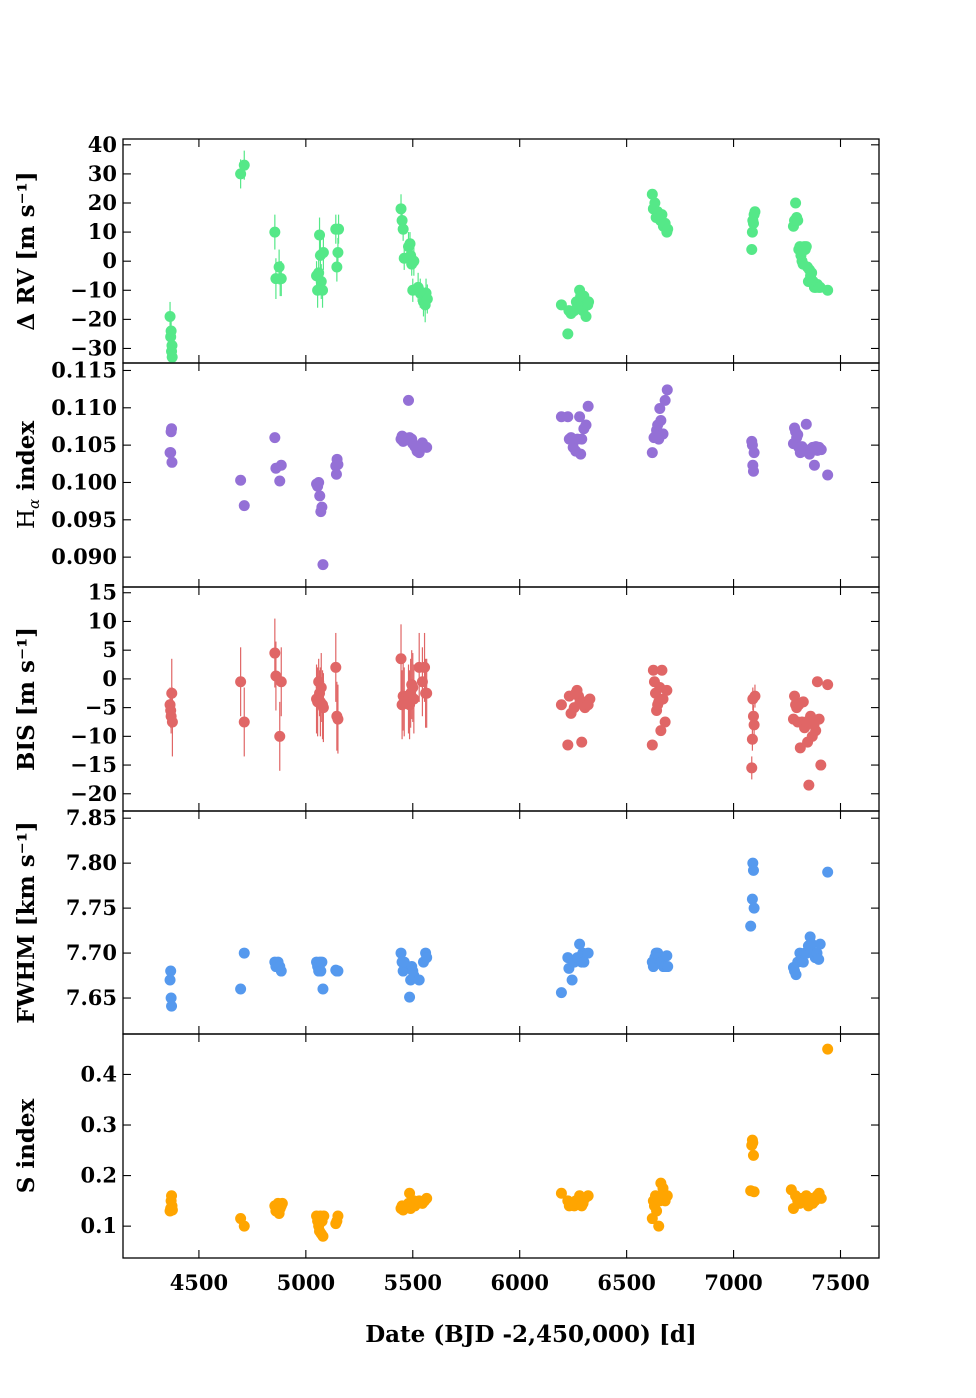 The image size is (976, 1398). Describe the element at coordinates (102, 173) in the screenshot. I see `rv-ytick-label: 30` at that location.